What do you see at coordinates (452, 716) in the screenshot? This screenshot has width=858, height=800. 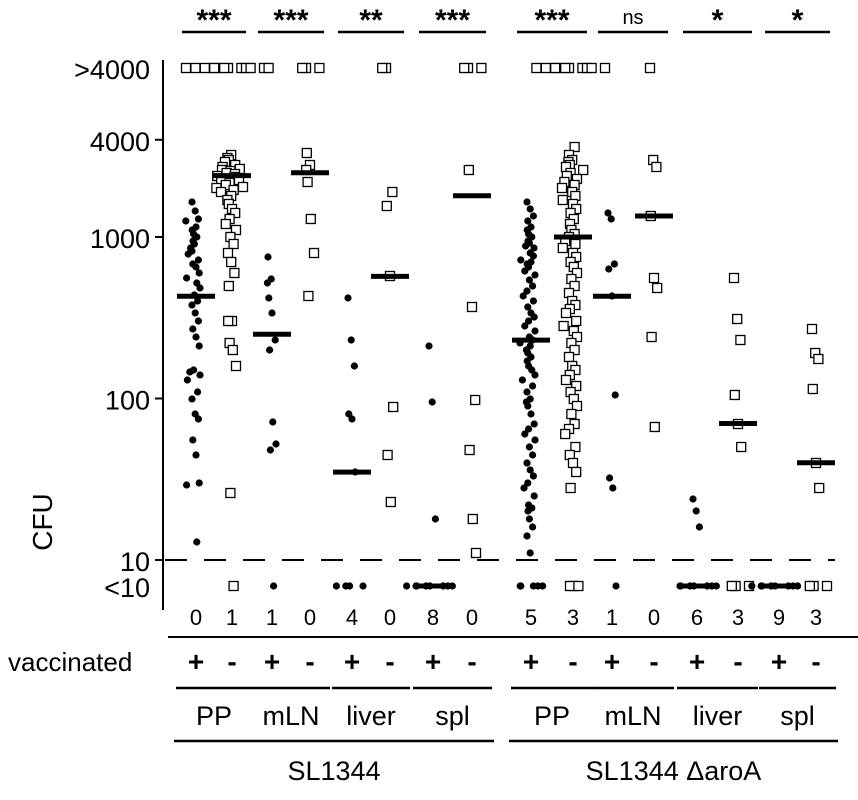 I see `organ-label: spl` at bounding box center [452, 716].